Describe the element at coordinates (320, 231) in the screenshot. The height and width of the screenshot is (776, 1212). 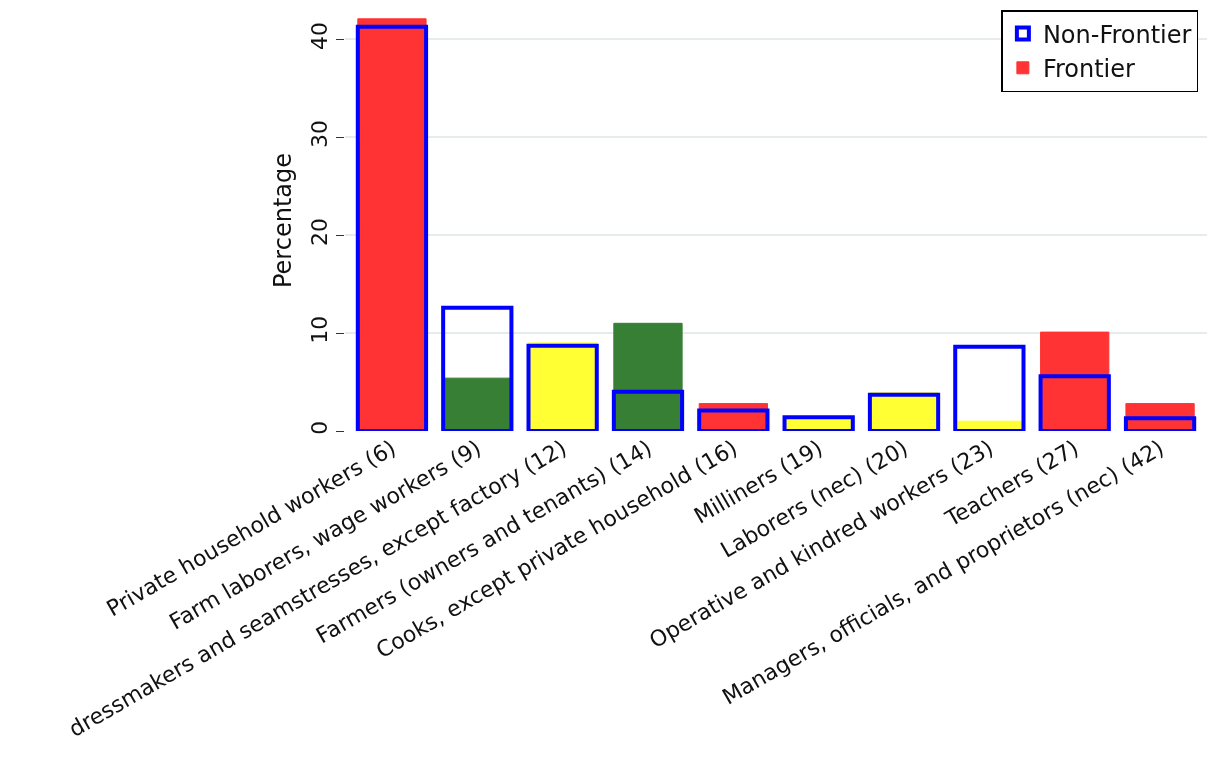
I see `y-tick-label: 20` at that location.